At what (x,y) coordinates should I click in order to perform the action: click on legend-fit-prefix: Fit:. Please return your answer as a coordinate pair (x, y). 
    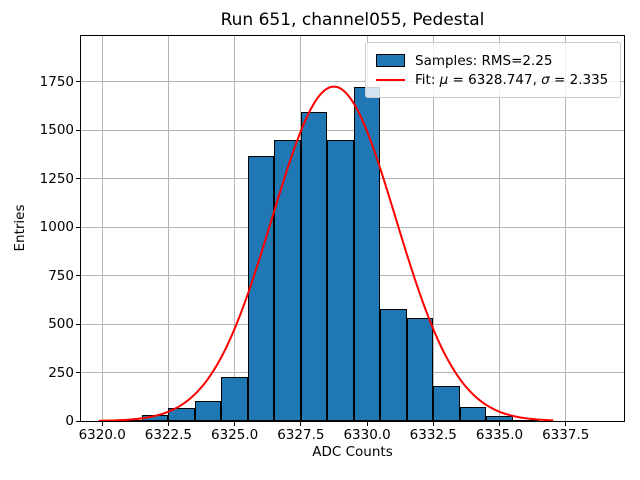
    Looking at the image, I should click on (427, 79).